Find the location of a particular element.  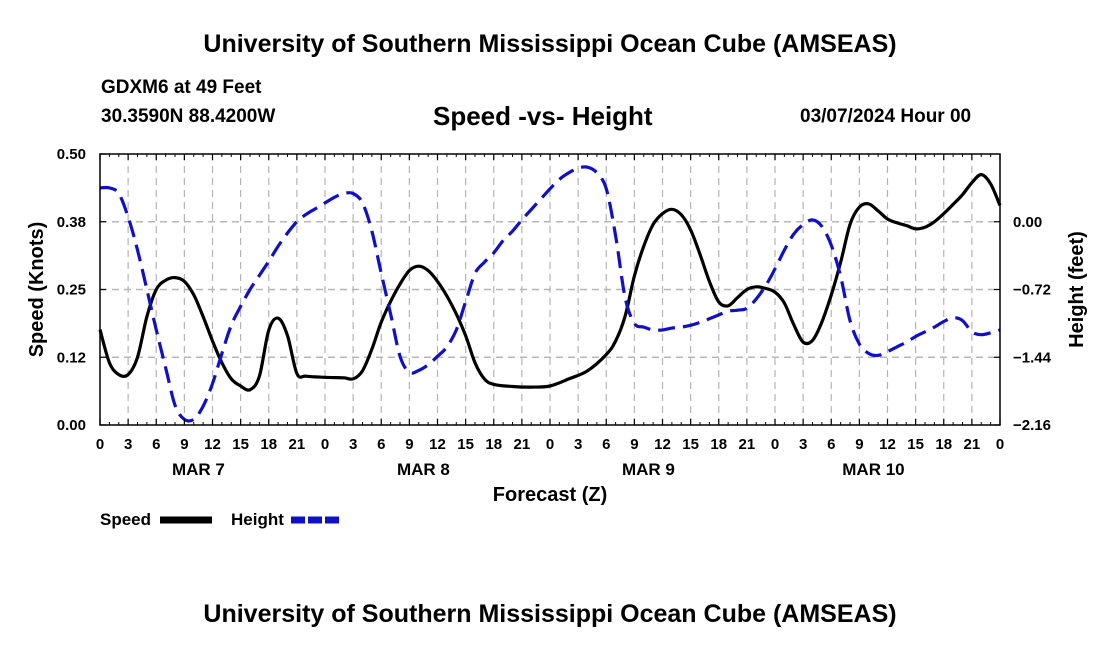

coordinates-label: 30.3590N 88.4200W is located at coordinates (188, 116).